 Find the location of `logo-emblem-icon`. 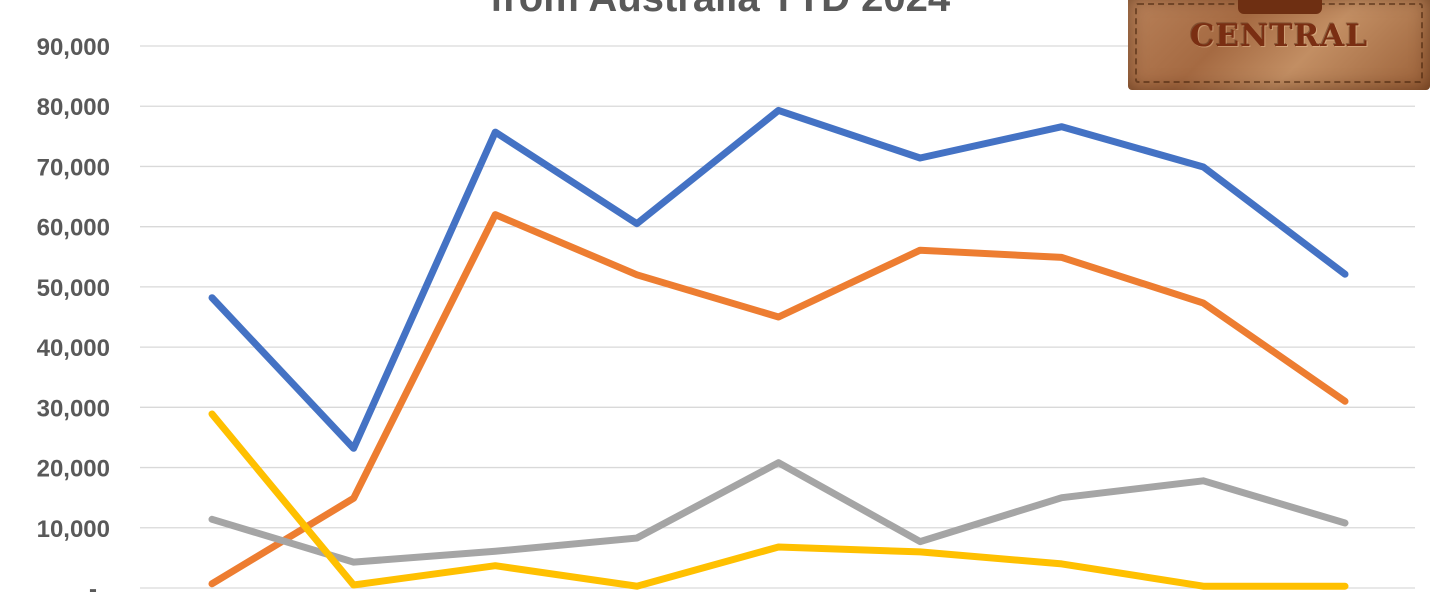

logo-emblem-icon is located at coordinates (1280, 7).